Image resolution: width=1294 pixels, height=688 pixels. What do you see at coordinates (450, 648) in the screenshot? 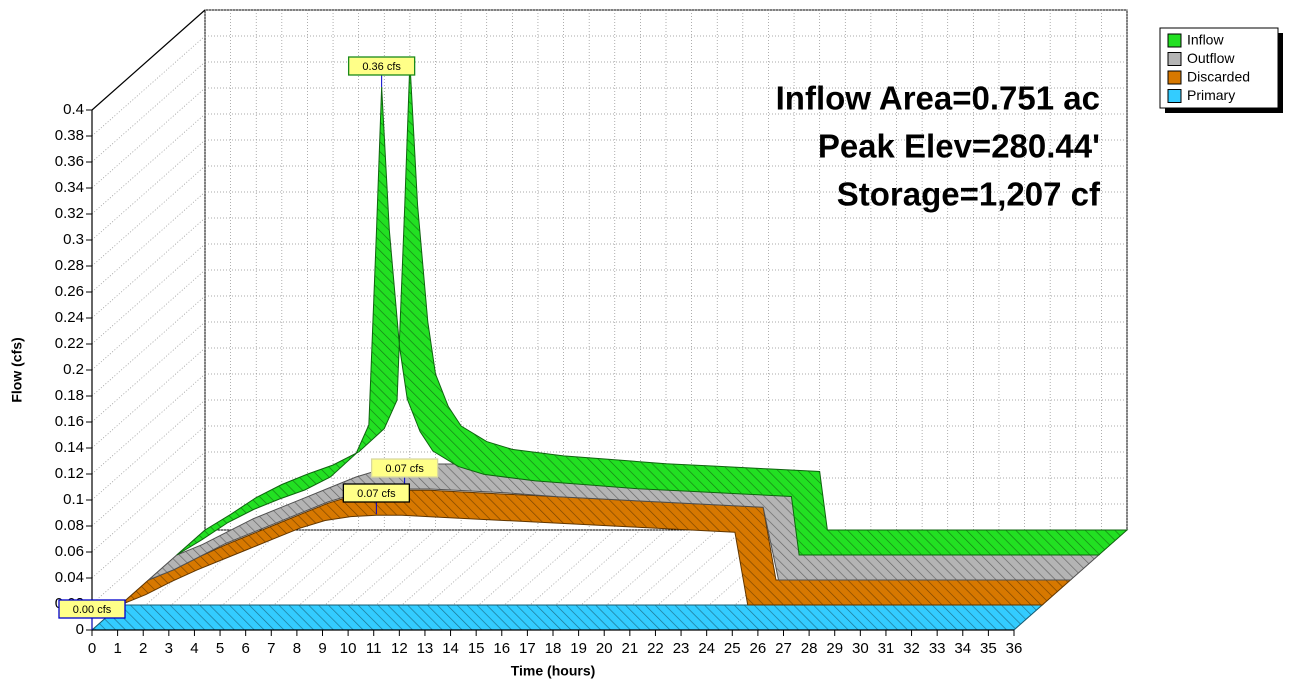
I see `x-tick-label: 14` at bounding box center [450, 648].